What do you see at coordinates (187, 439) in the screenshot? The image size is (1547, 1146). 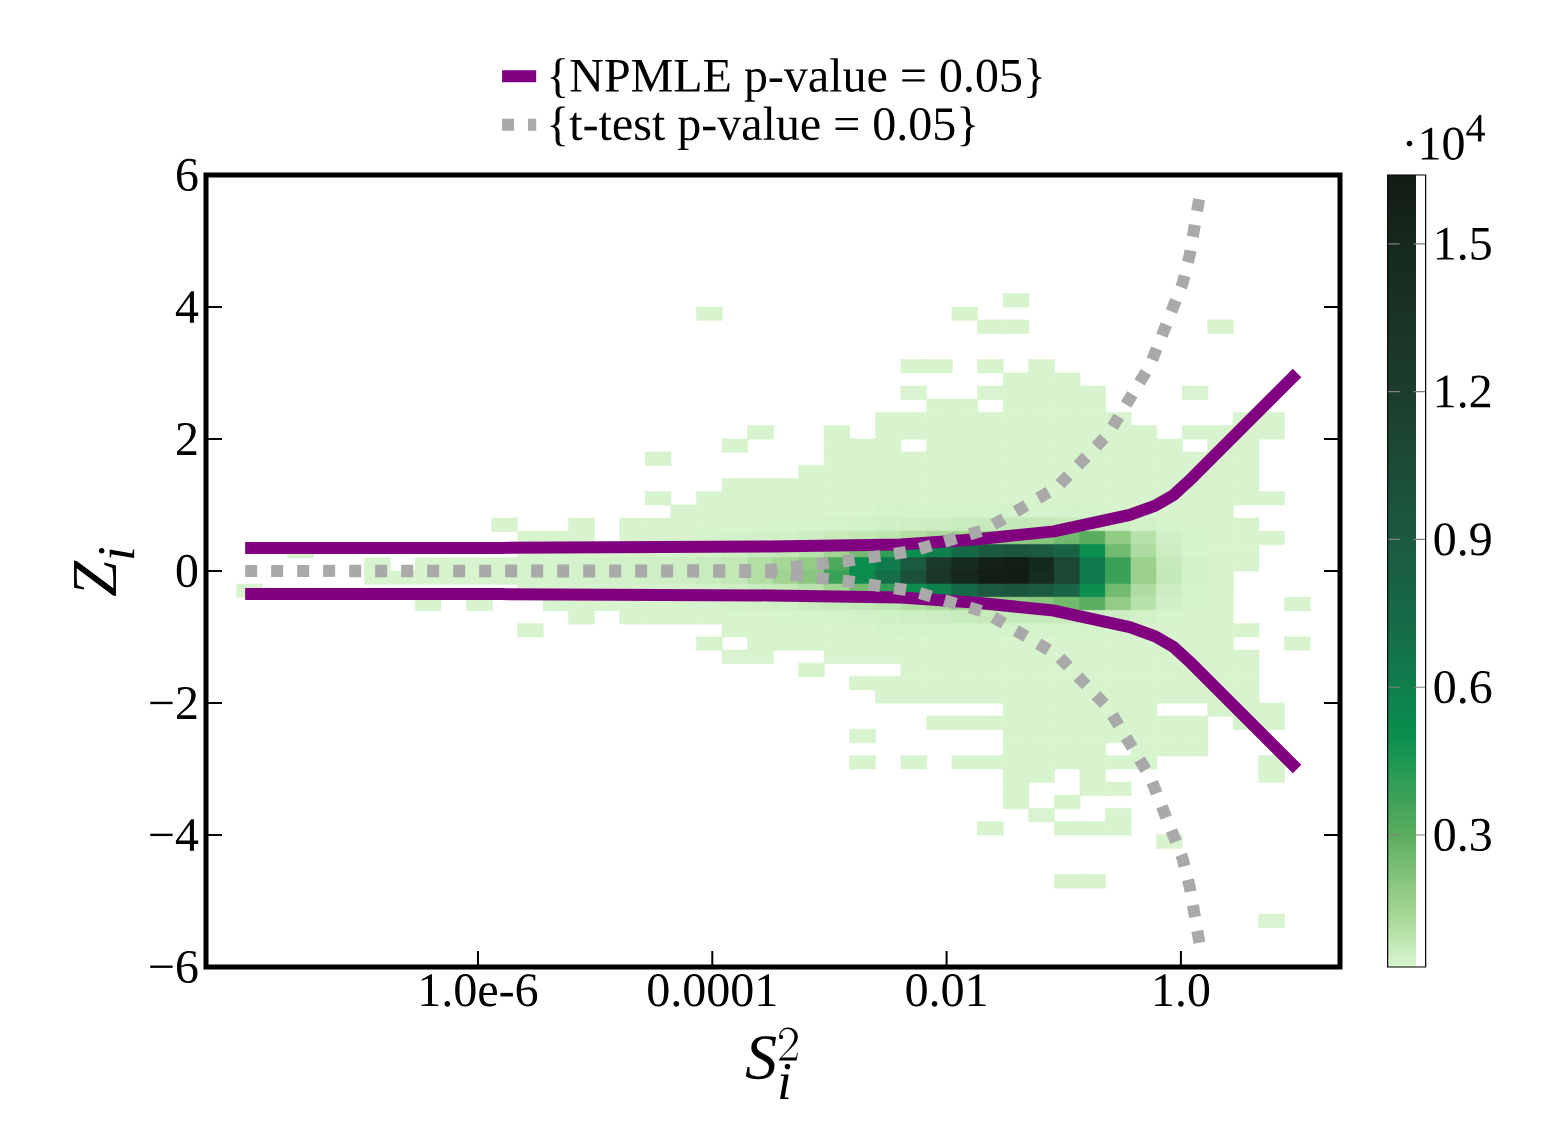 I see `y-tick-label: 2` at bounding box center [187, 439].